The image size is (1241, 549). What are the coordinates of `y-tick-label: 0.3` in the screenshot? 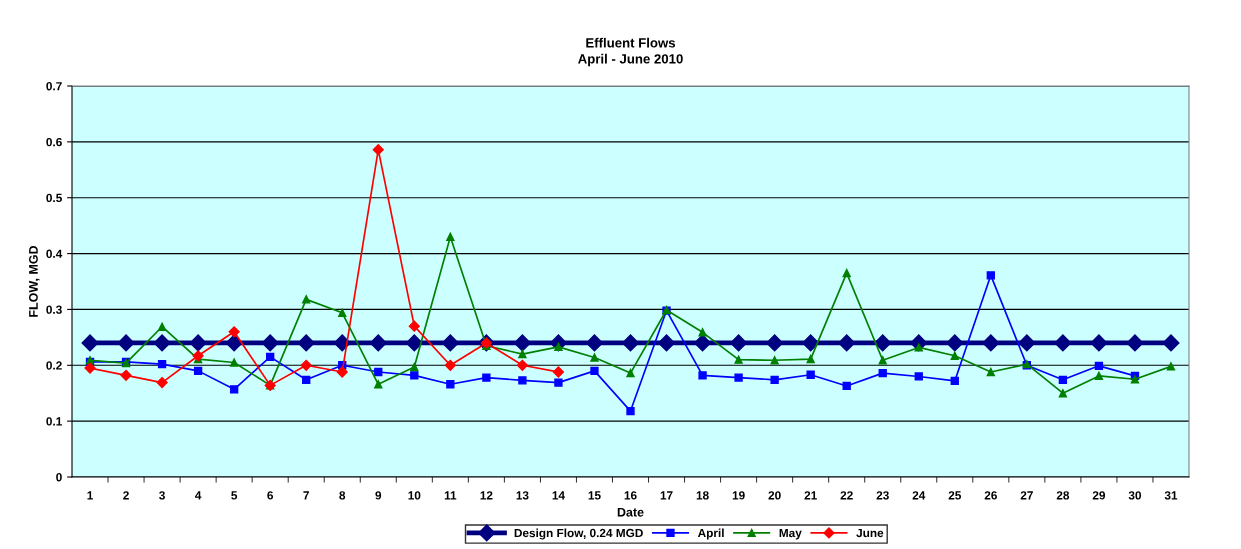 It's located at (54, 309).